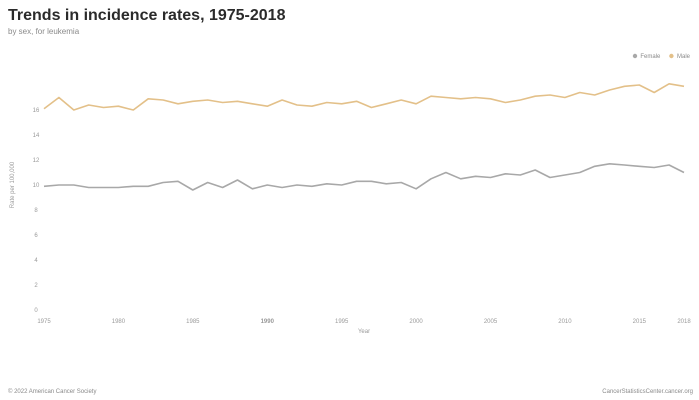 This screenshot has width=699, height=400. Describe the element at coordinates (416, 322) in the screenshot. I see `x-tick-label: 2000` at that location.